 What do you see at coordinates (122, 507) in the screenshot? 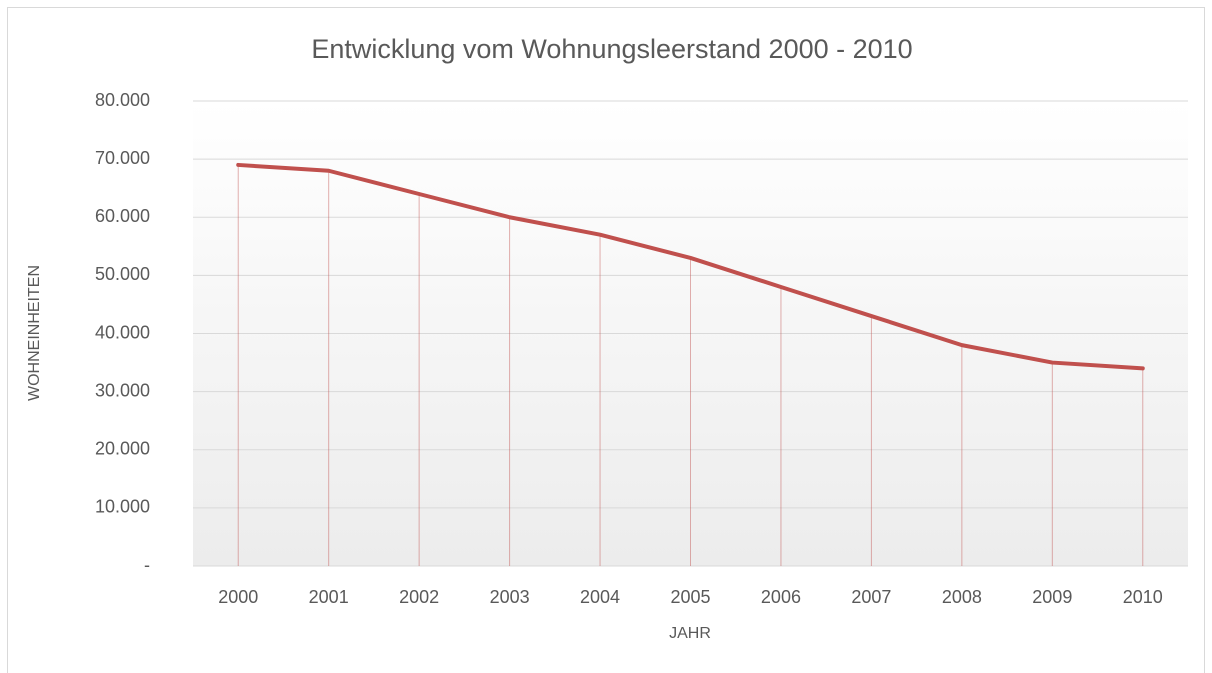
I see `y-tick-label: 10.000` at bounding box center [122, 507].